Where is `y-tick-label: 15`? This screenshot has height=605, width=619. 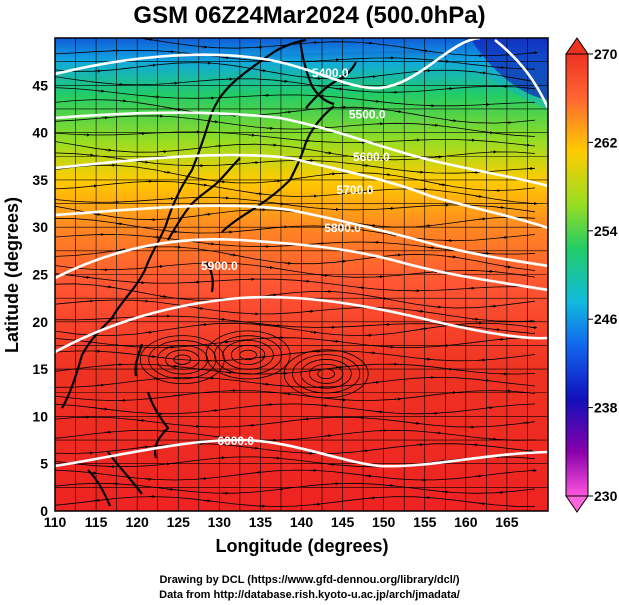 y-tick-label: 15 is located at coordinates (40, 369).